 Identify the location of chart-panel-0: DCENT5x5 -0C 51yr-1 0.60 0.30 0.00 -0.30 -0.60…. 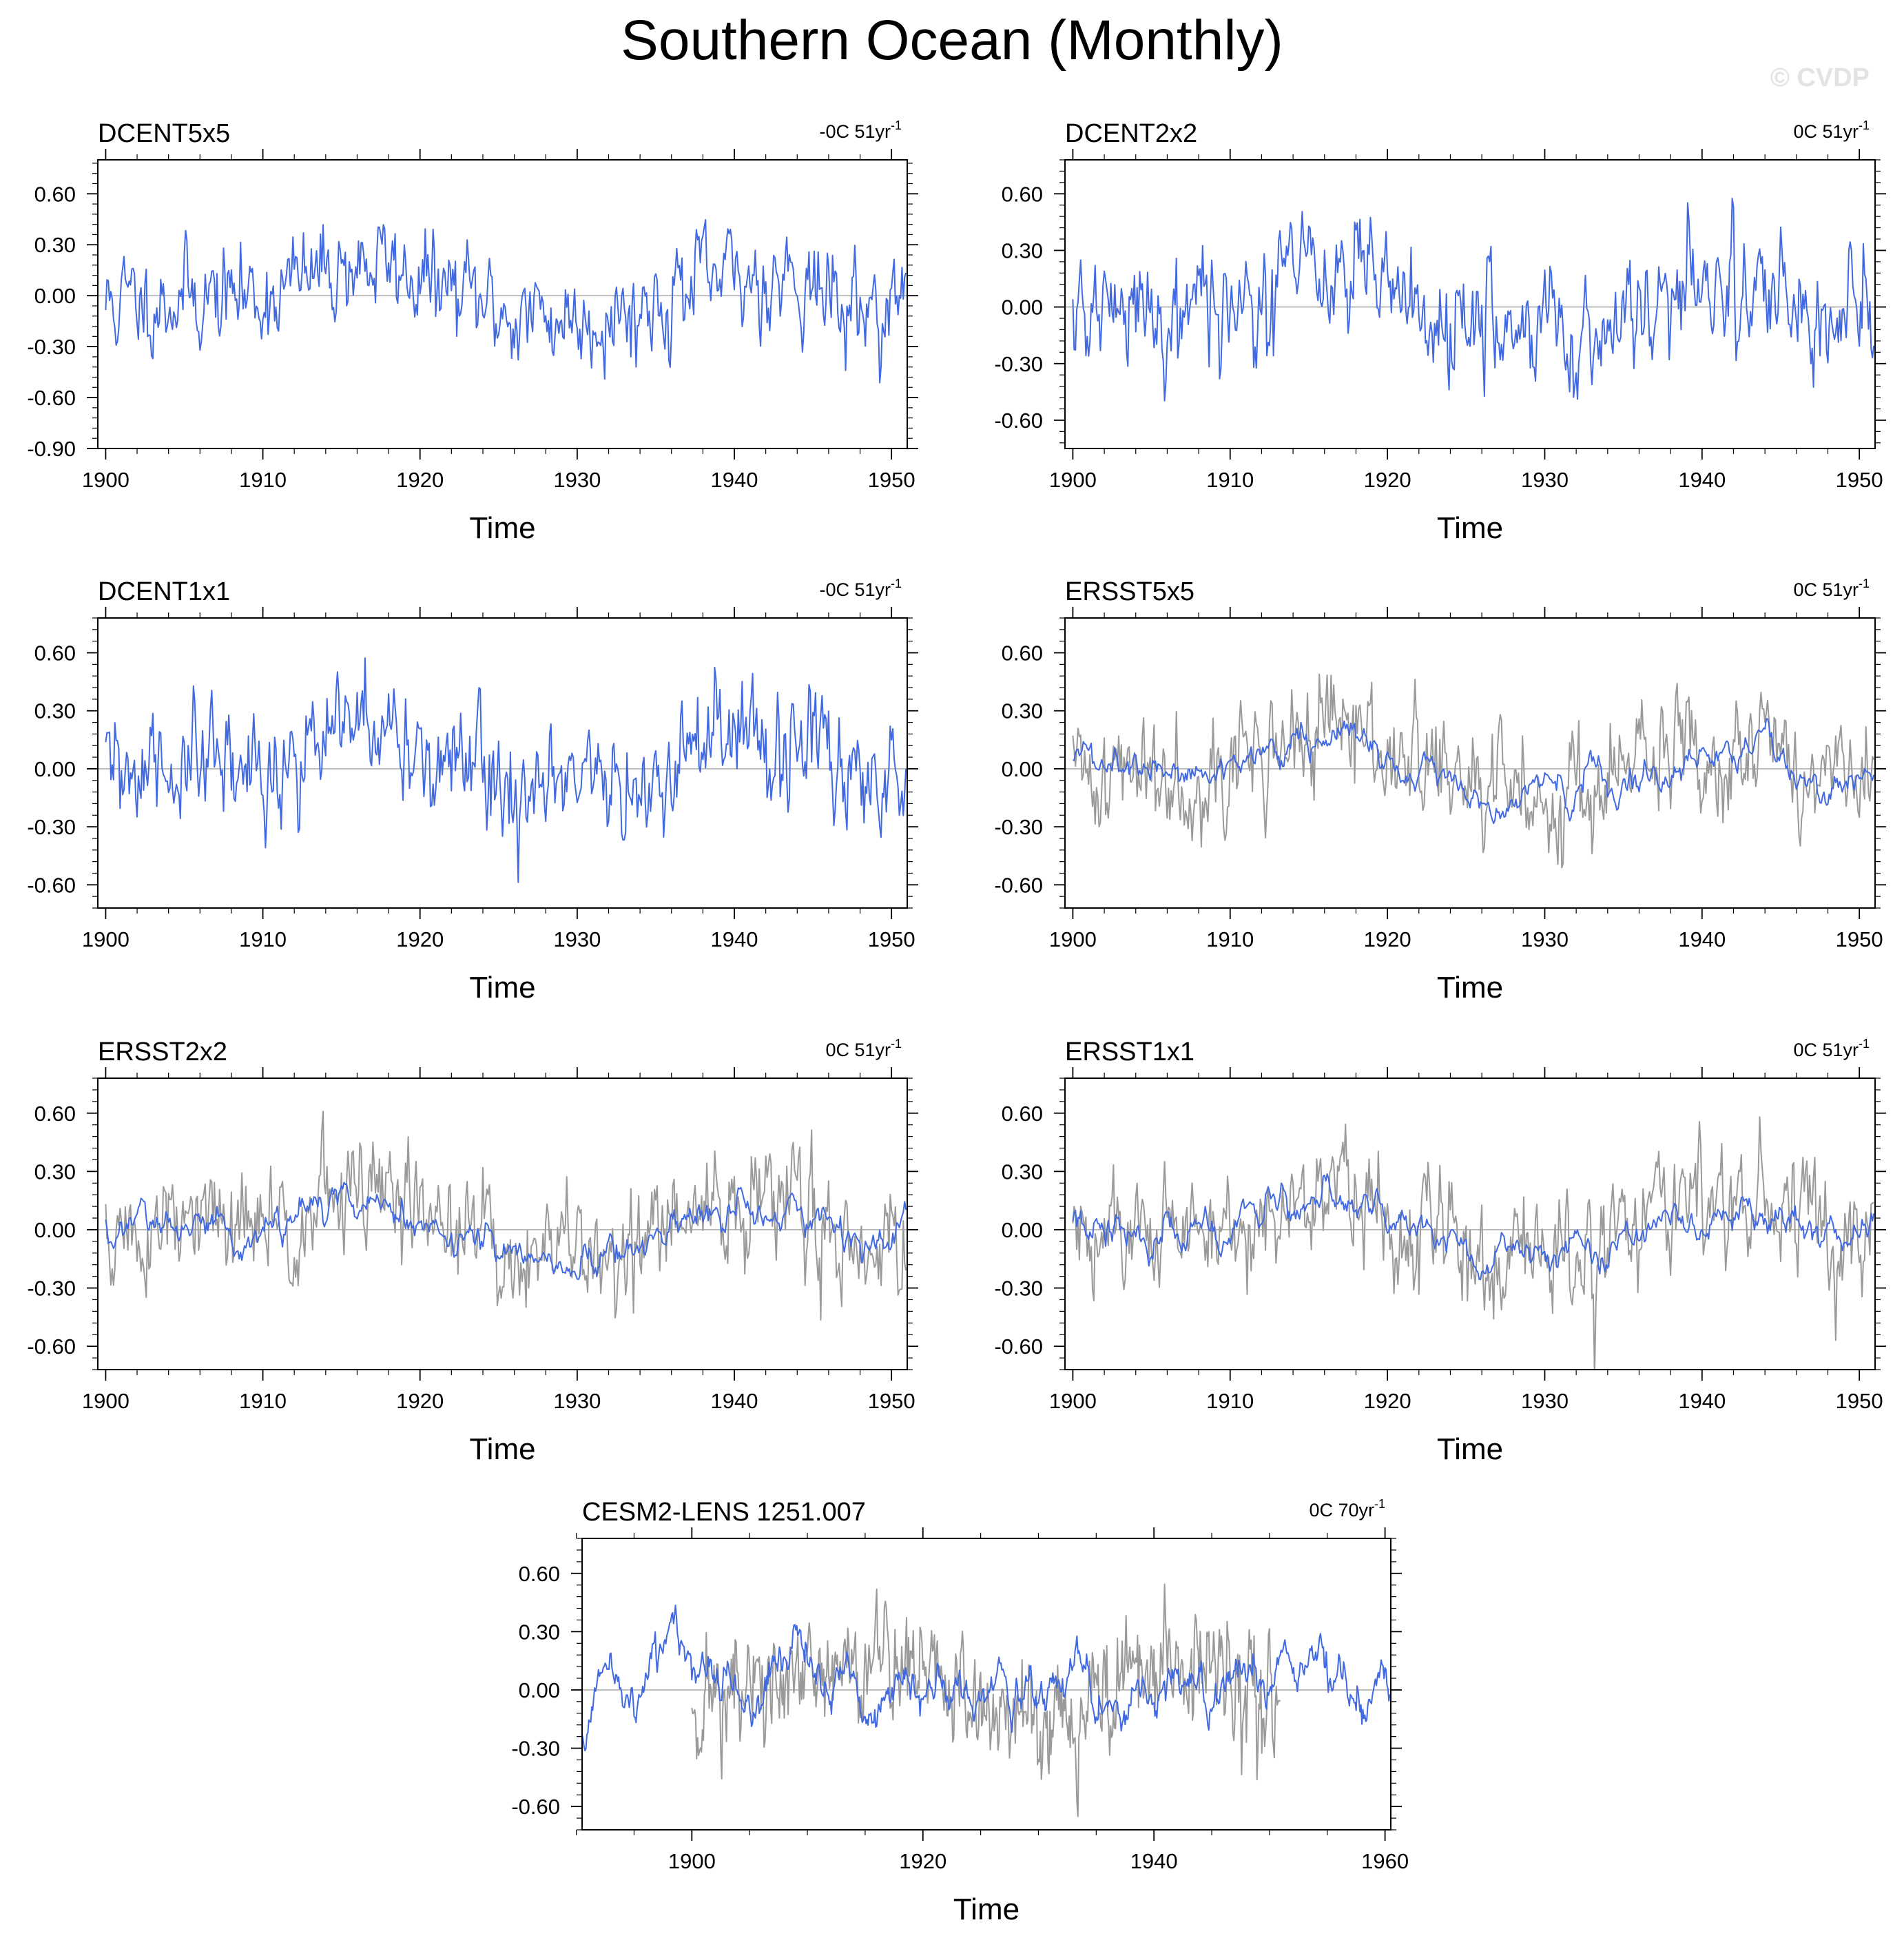
(472, 331).